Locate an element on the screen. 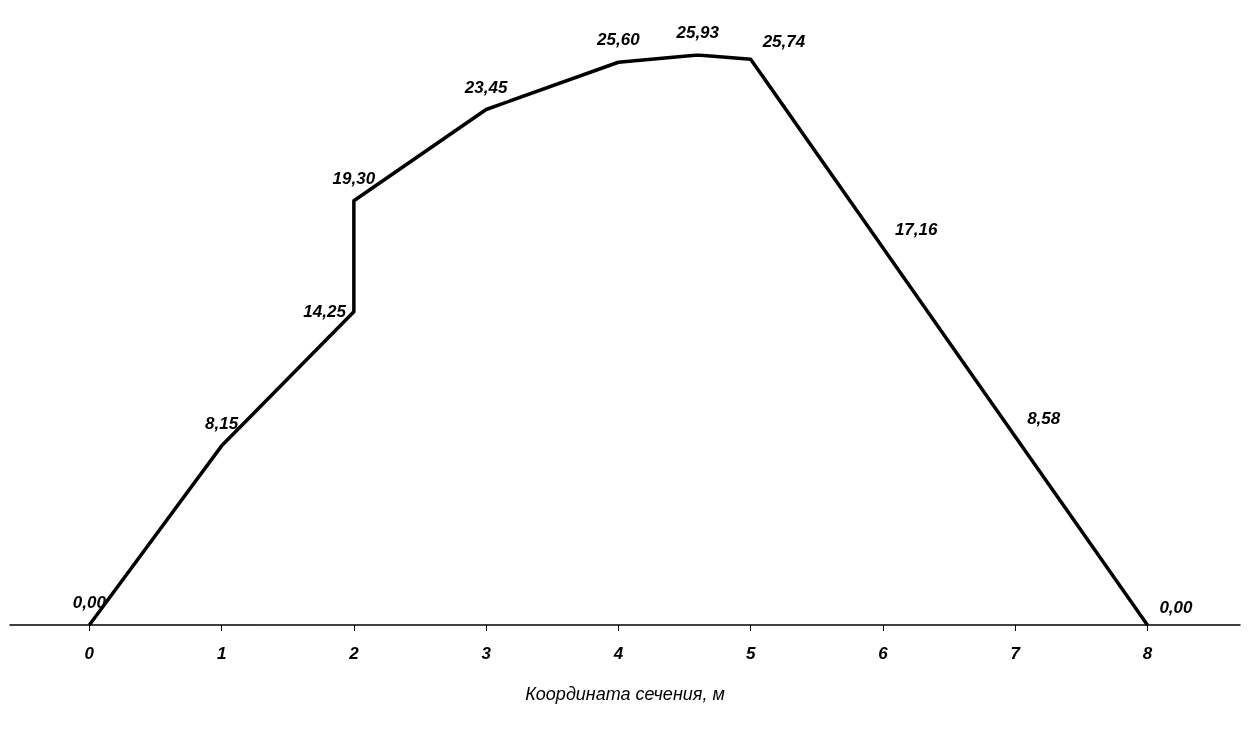 This screenshot has height=731, width=1257. x-tick-label: 2 is located at coordinates (354, 653).